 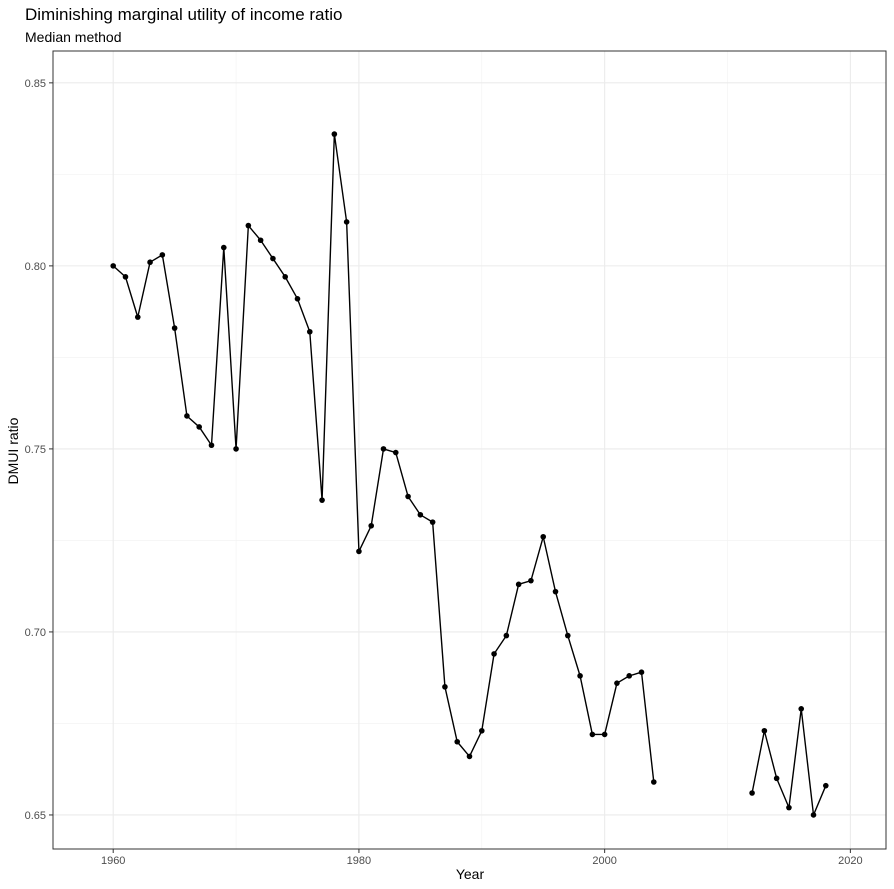 What do you see at coordinates (73, 37) in the screenshot?
I see `chart-subtitle: Median method` at bounding box center [73, 37].